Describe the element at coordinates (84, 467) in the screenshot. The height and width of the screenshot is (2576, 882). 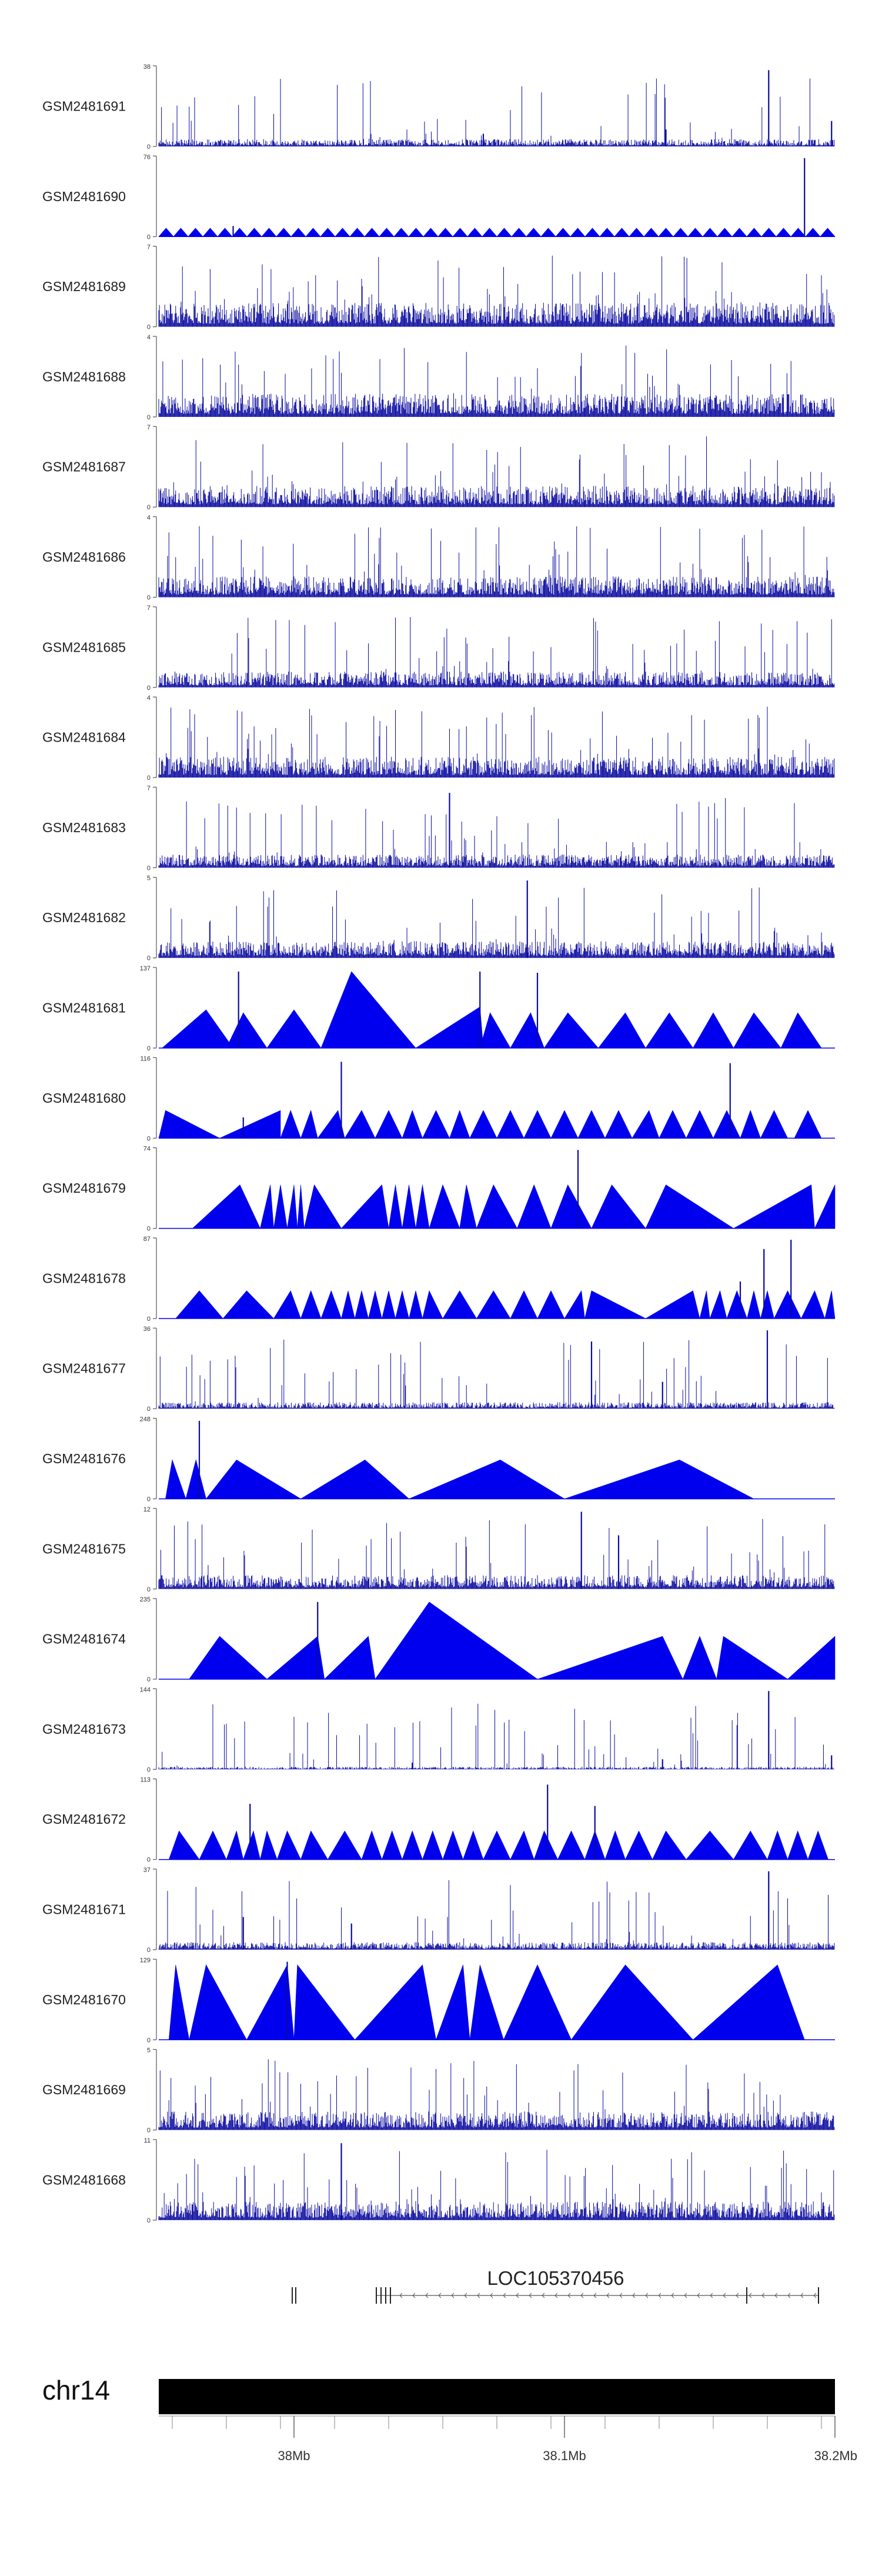
I see `track-label: GSM2481687` at that location.